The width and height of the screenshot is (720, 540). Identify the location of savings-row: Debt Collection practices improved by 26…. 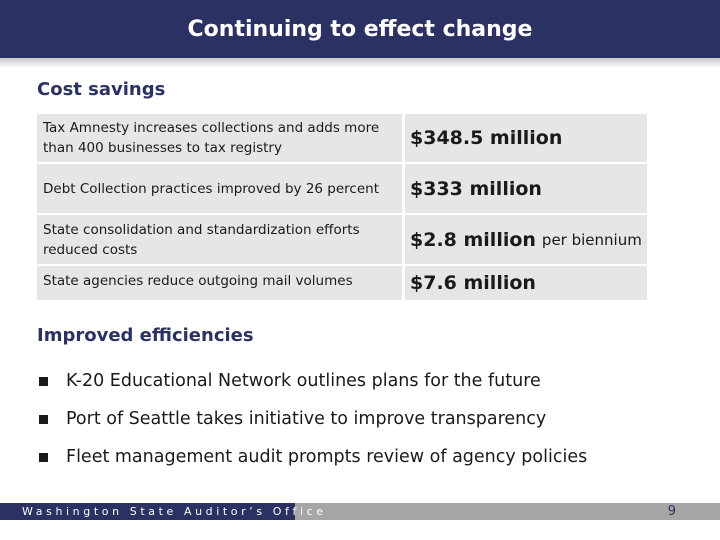
(342, 188).